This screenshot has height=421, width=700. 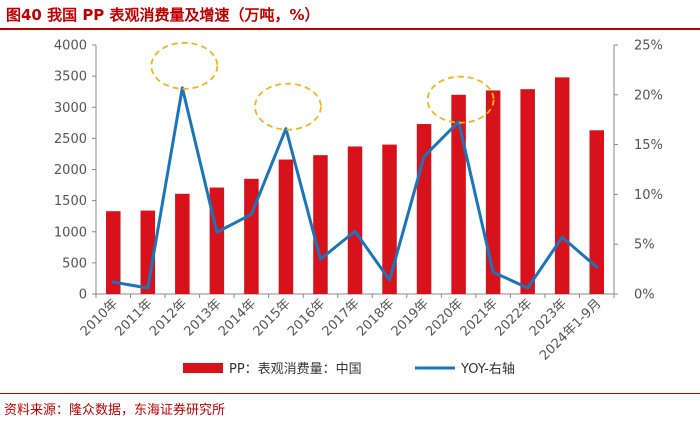 I want to click on right-tick-label: 5%, so click(x=644, y=245).